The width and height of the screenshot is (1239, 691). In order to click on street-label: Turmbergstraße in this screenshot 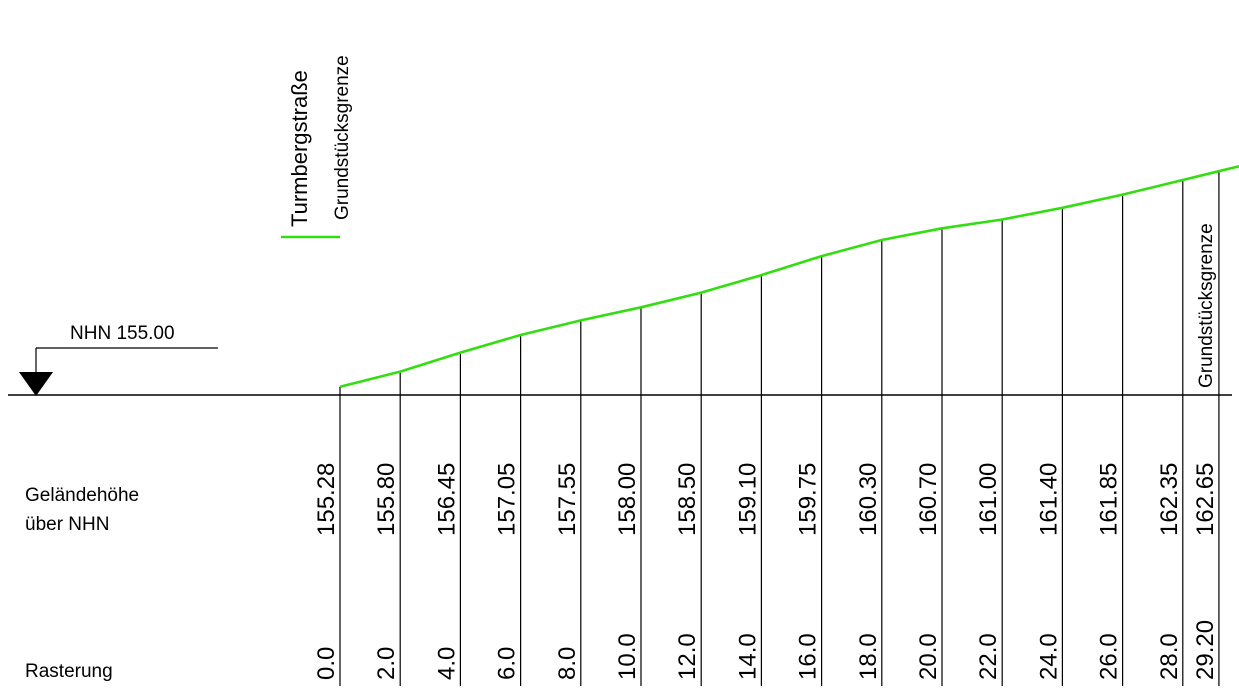, I will do `click(299, 148)`.